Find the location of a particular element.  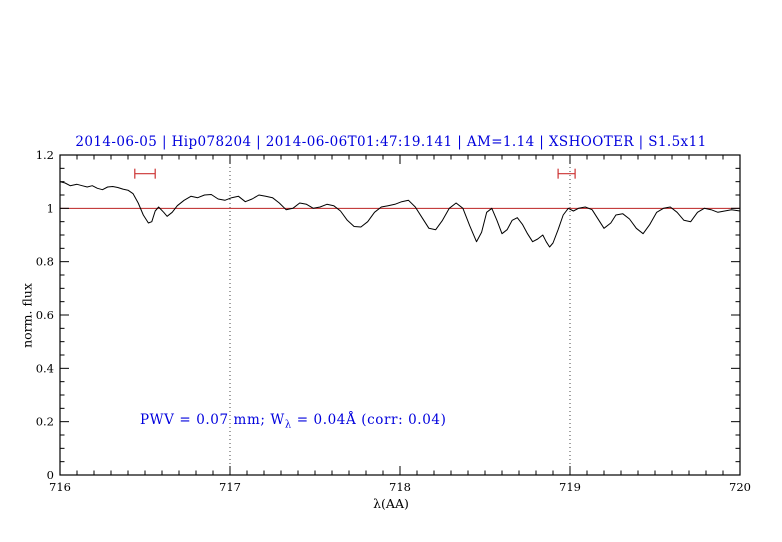

x-tick-label: 720 is located at coordinates (740, 487).